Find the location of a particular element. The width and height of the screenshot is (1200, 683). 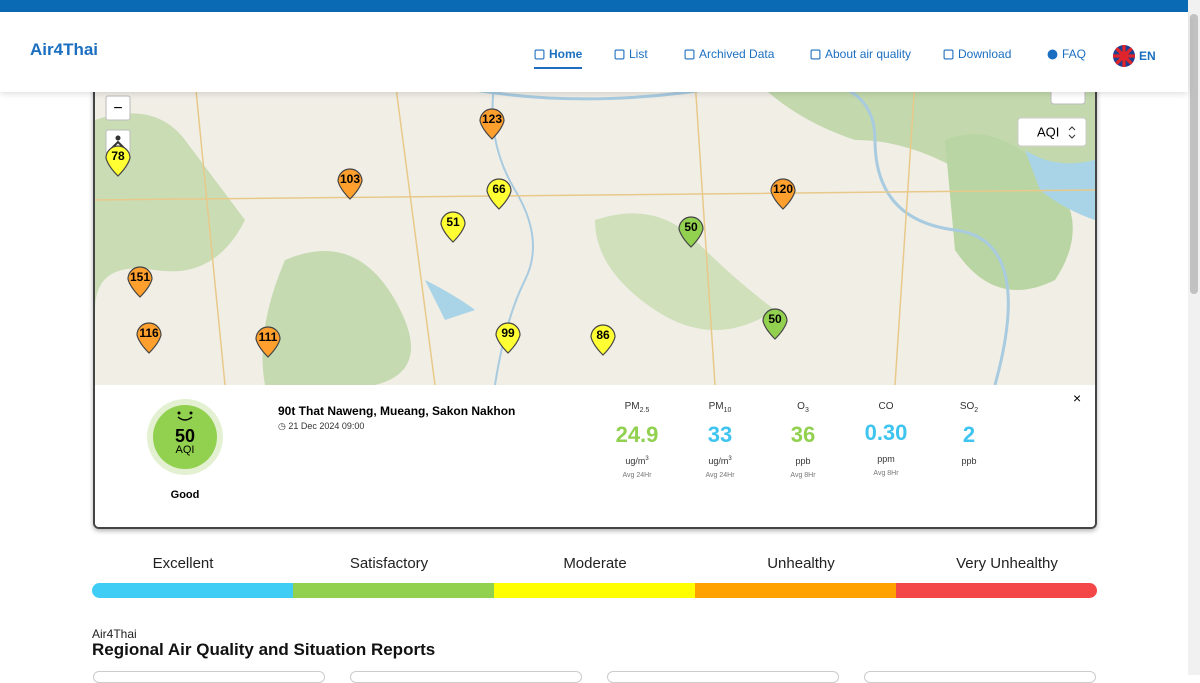

zoom-out: − is located at coordinates (117, 108).